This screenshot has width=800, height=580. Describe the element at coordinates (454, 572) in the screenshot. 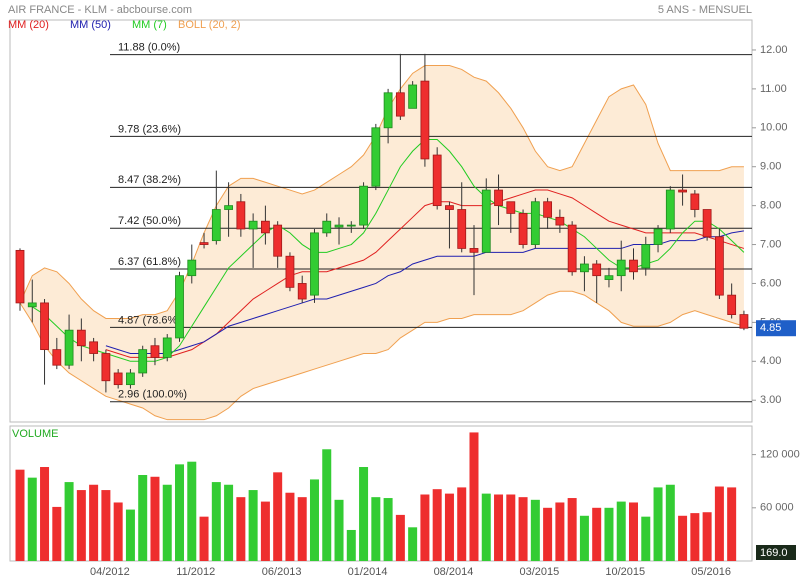

I see `x-tick-label: 08/2014` at that location.